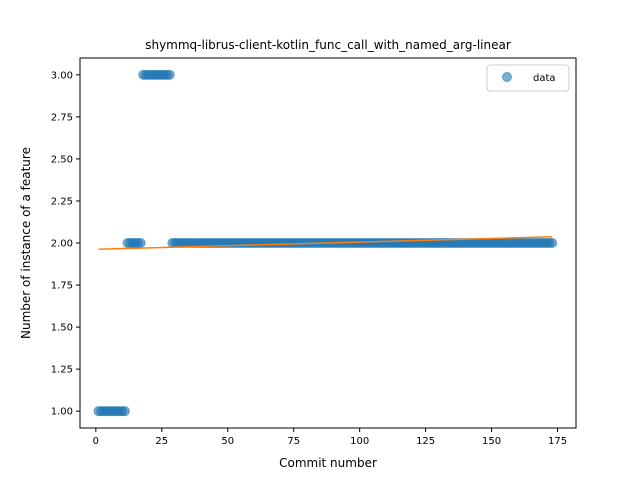 Image resolution: width=640 pixels, height=480 pixels. Describe the element at coordinates (62, 75) in the screenshot. I see `y-tick-label: 3.00` at that location.